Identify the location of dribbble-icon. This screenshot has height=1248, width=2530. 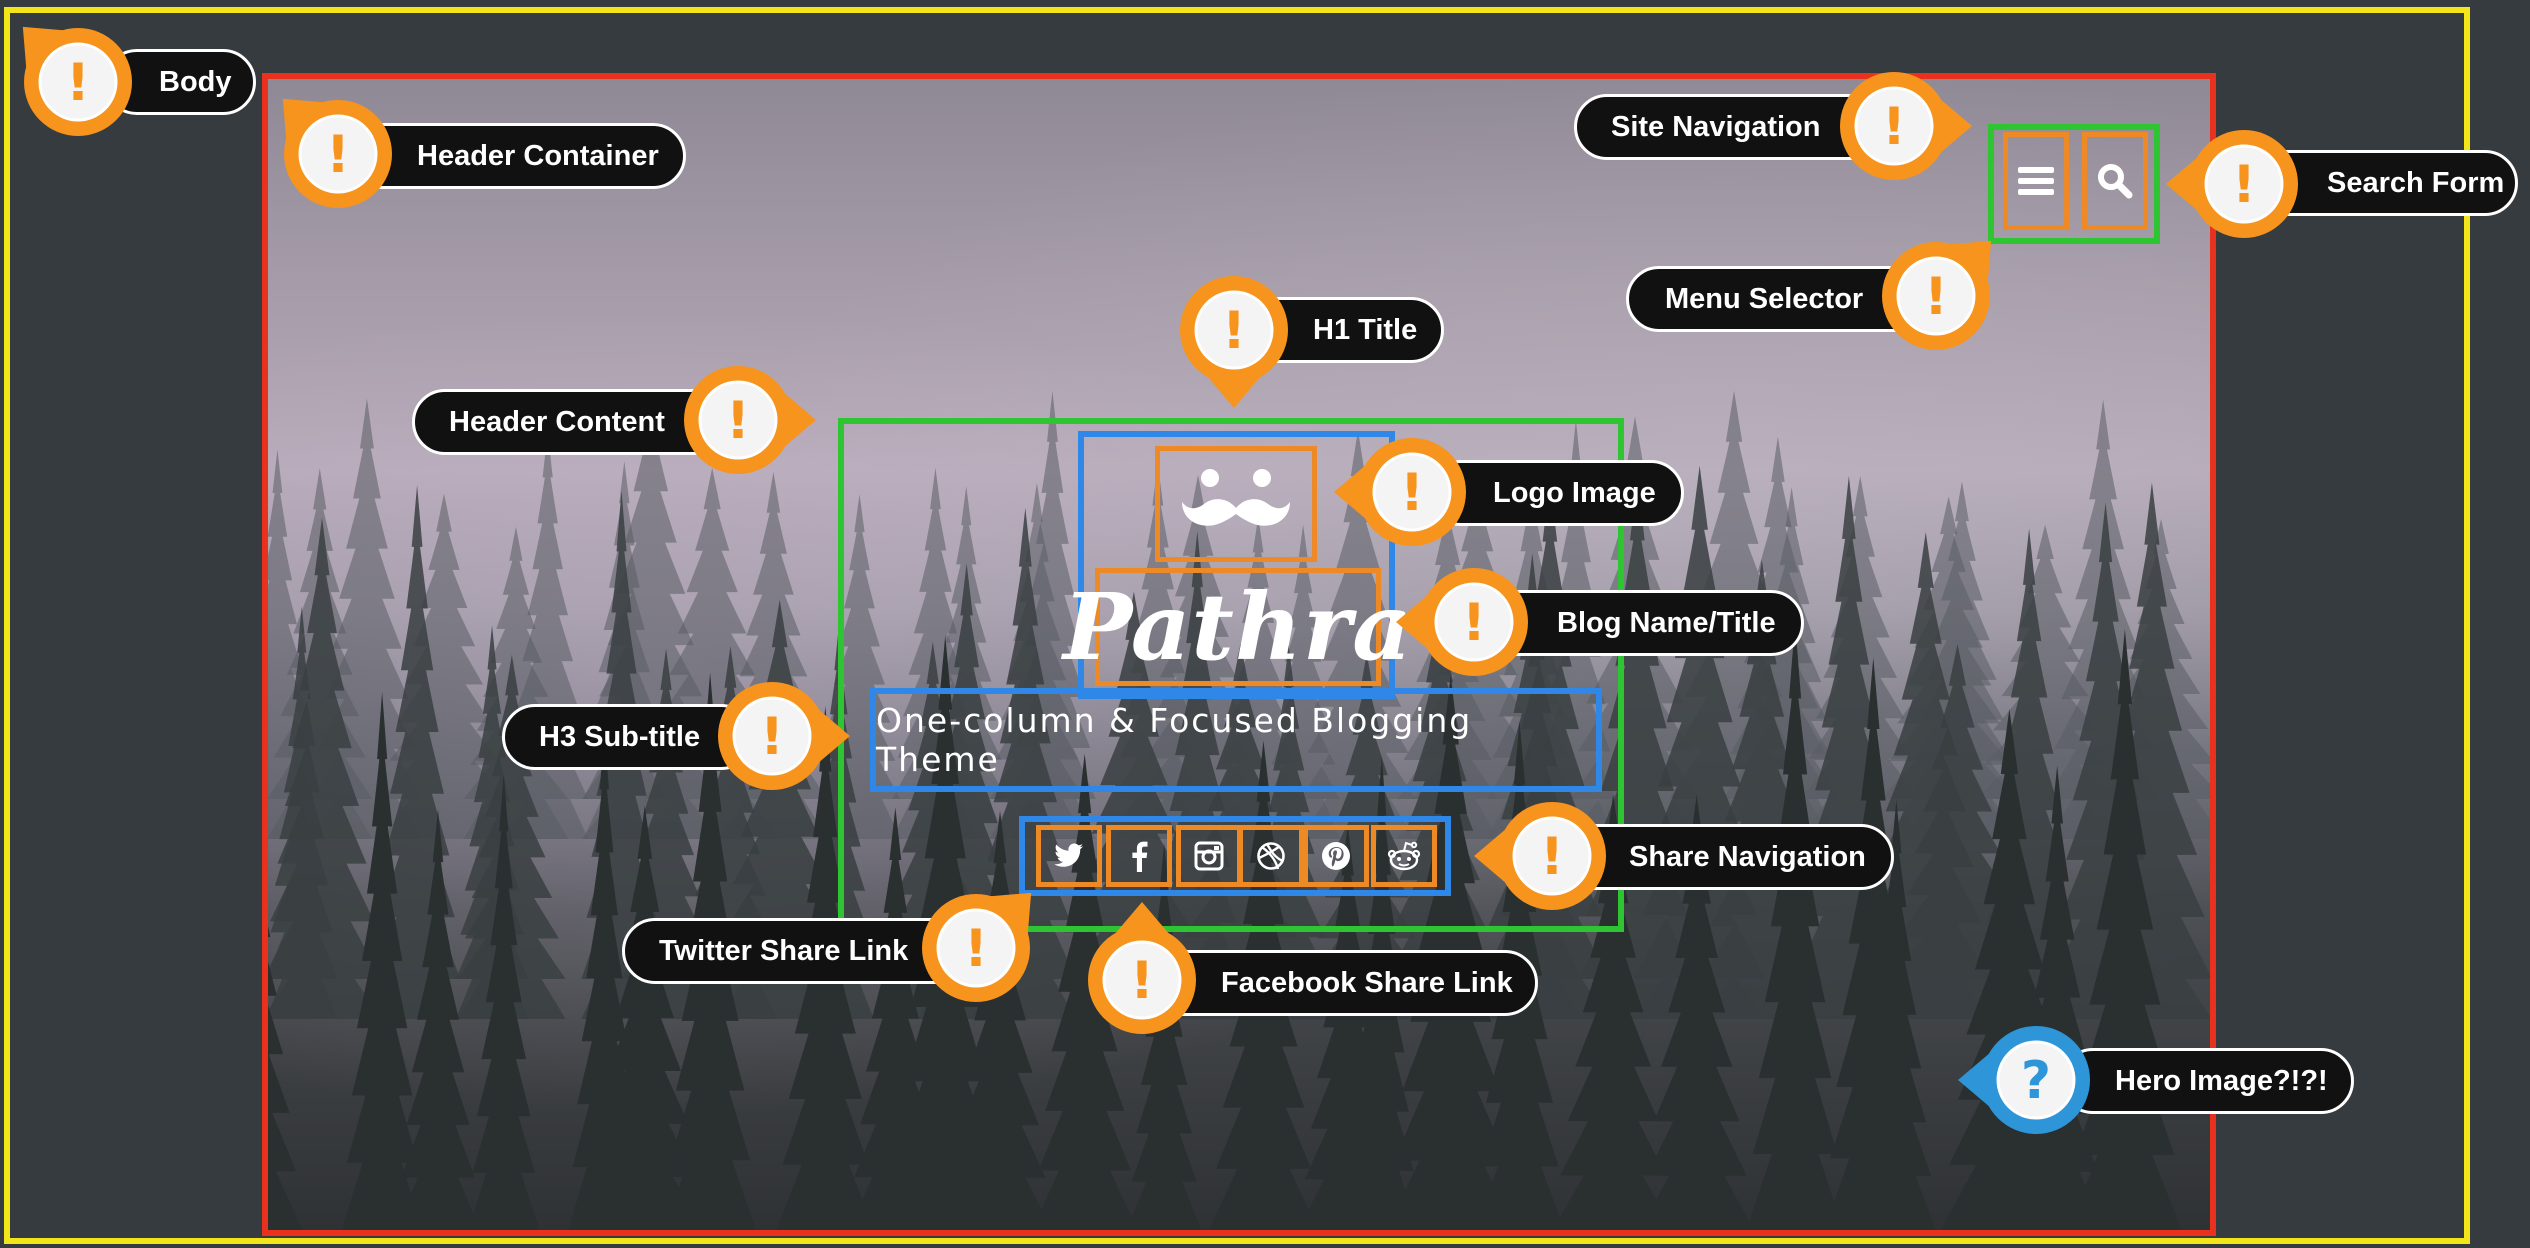
(1271, 856).